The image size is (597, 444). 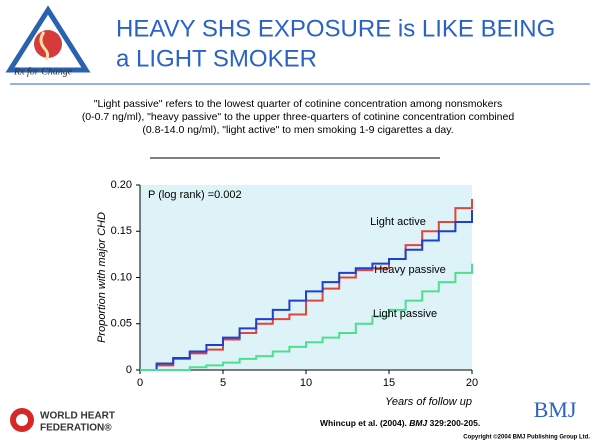 What do you see at coordinates (22, 420) in the screenshot?
I see `whf-logo` at bounding box center [22, 420].